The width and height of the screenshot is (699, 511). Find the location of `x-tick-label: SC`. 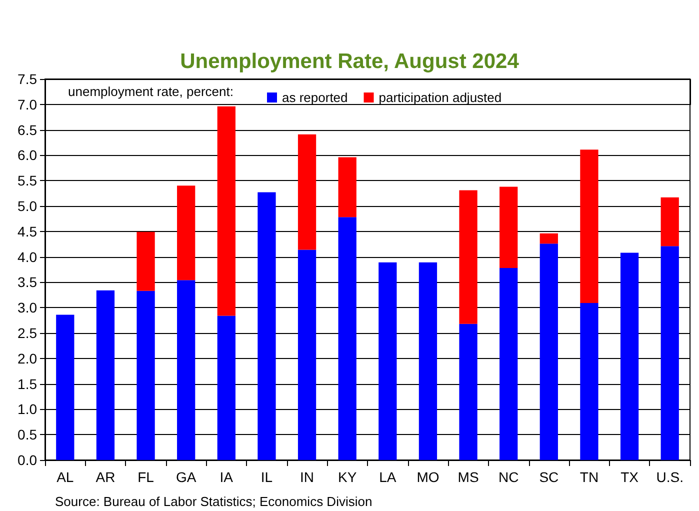

x-tick-label: SC is located at coordinates (549, 477).